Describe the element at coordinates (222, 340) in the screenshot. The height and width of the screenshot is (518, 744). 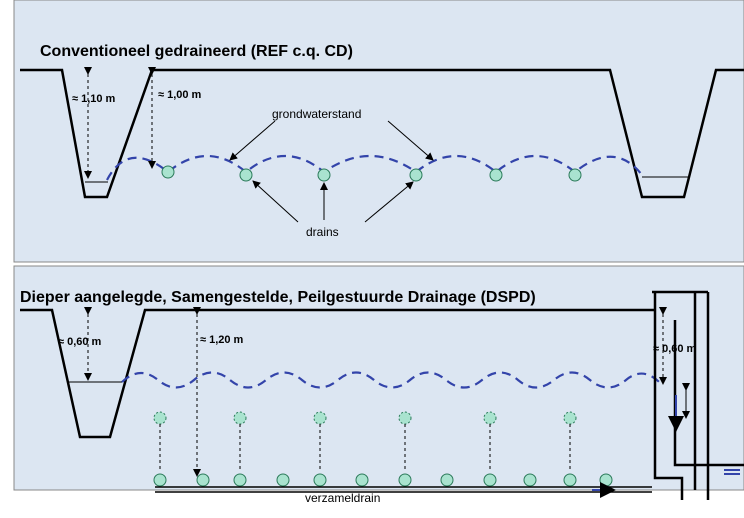
I see `label: ≈ 1,20 m` at that location.